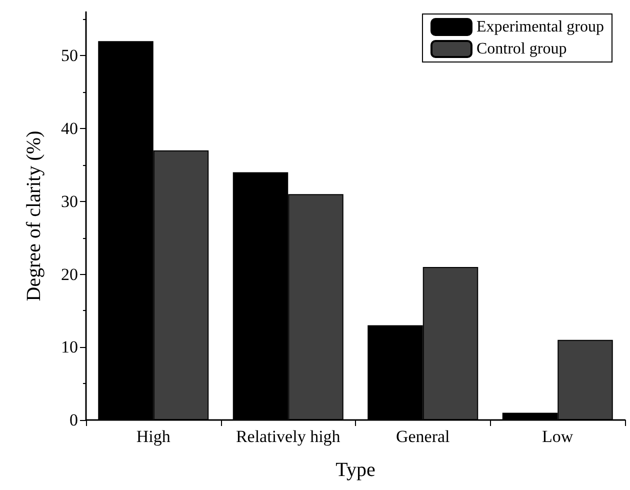  I want to click on y-tick-label: 50, so click(69, 56).